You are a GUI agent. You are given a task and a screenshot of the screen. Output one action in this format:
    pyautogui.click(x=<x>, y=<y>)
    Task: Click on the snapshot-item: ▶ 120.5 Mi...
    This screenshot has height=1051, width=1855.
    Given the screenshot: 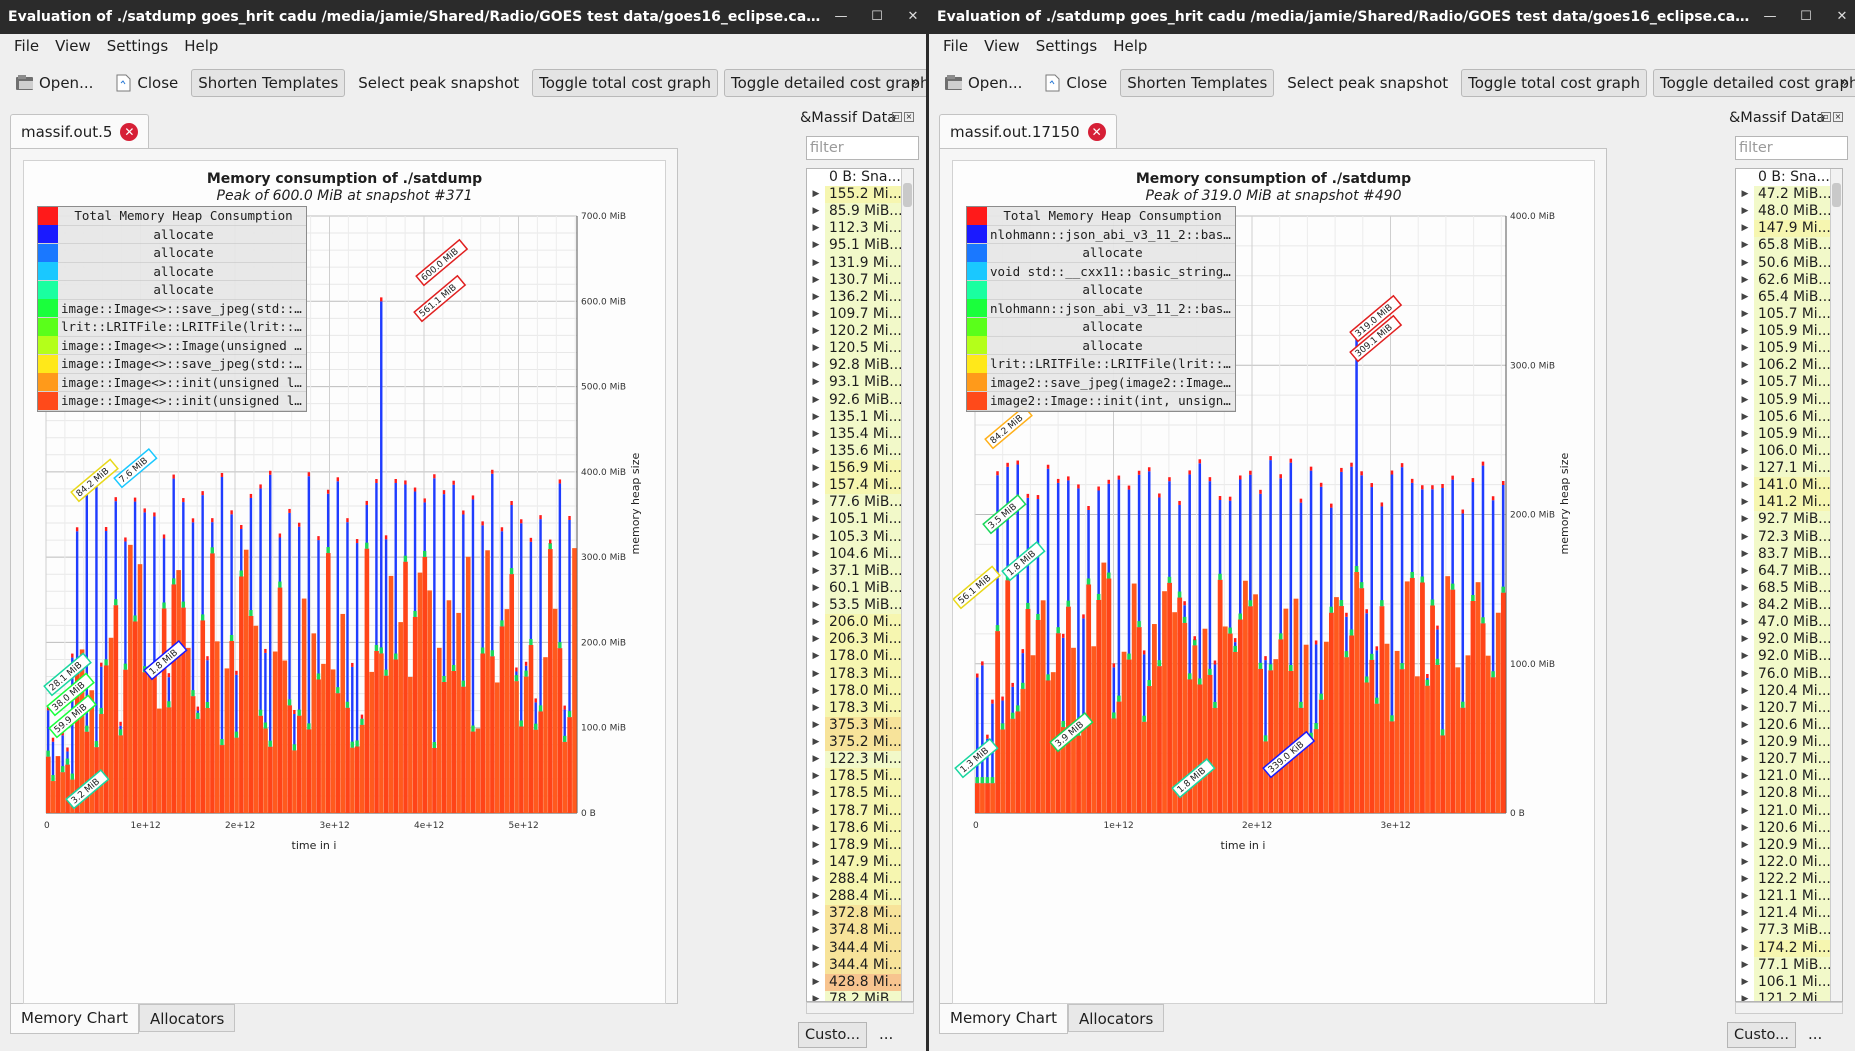 What is the action you would take?
    pyautogui.click(x=860, y=349)
    